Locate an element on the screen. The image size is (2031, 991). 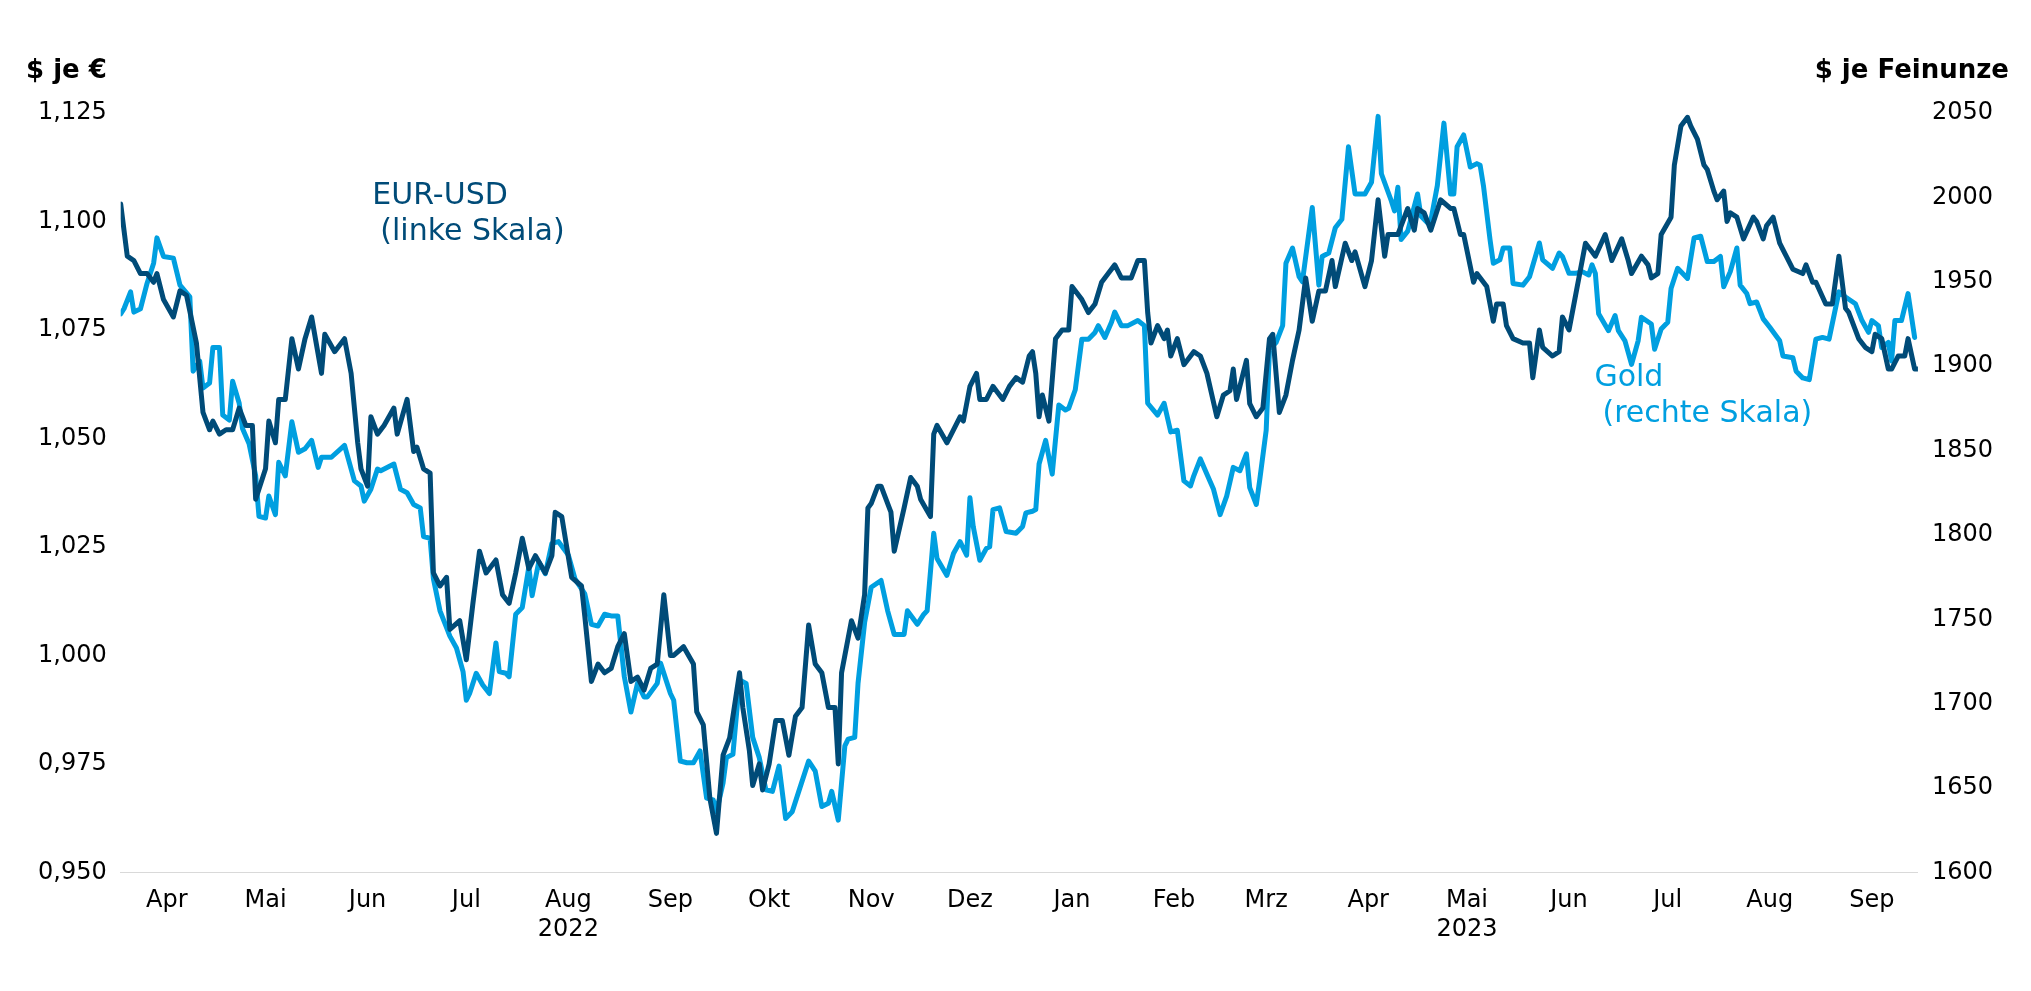
y2-axis-title: $ je Feinunze is located at coordinates (1911, 69).